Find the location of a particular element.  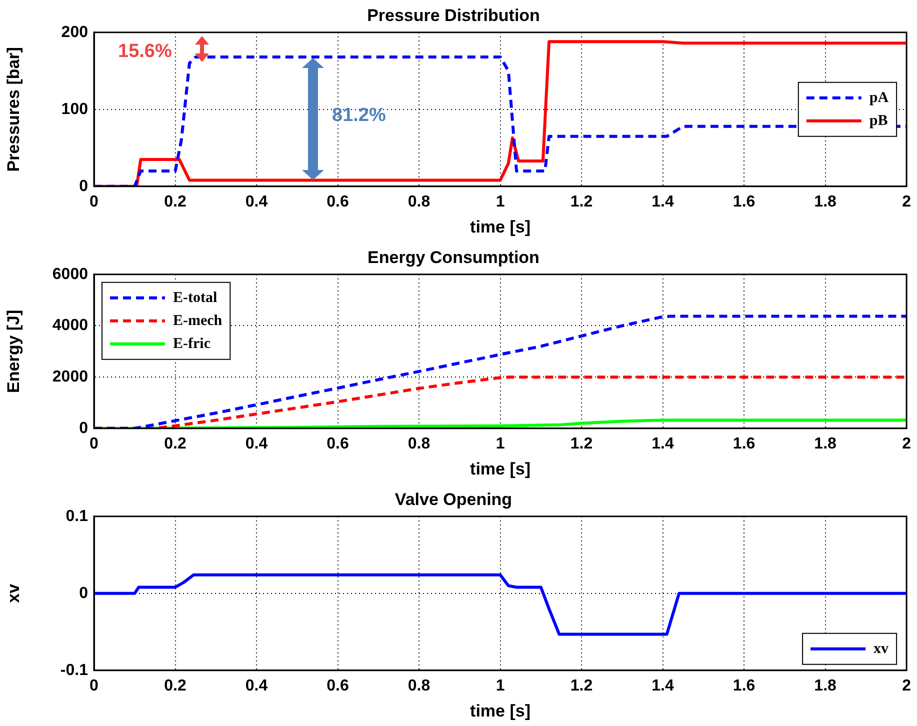

y-tick-label: 6000 is located at coordinates (70, 274).